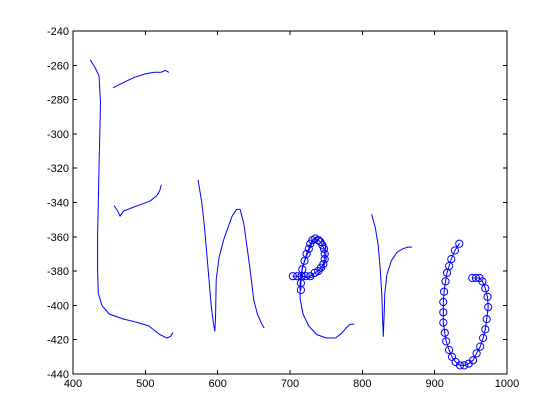 This screenshot has height=420, width=560. I want to click on y-tick-label: -440, so click(58, 375).